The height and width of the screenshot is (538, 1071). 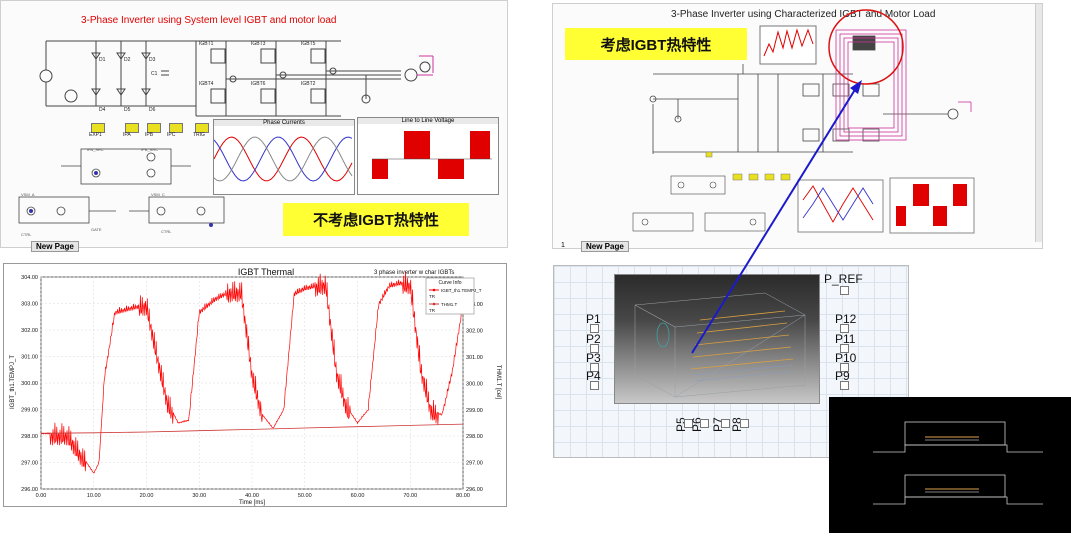 I want to click on control-button-label: TRIG, so click(x=199, y=135).